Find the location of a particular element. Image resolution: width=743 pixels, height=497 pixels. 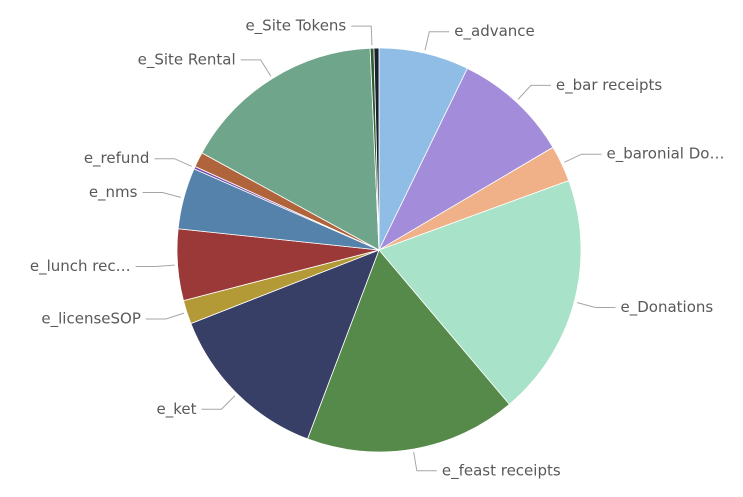

category-label: e_feast receipts is located at coordinates (501, 470).